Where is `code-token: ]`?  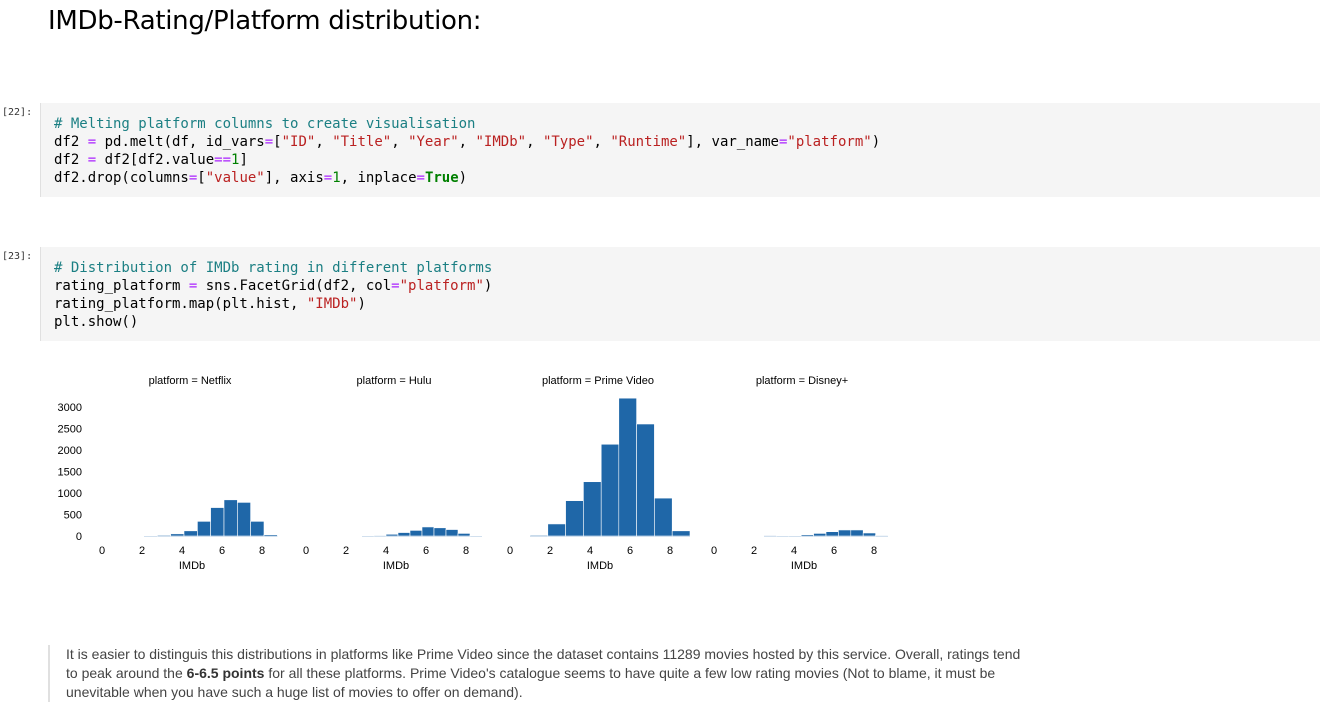
code-token: ] is located at coordinates (243, 160).